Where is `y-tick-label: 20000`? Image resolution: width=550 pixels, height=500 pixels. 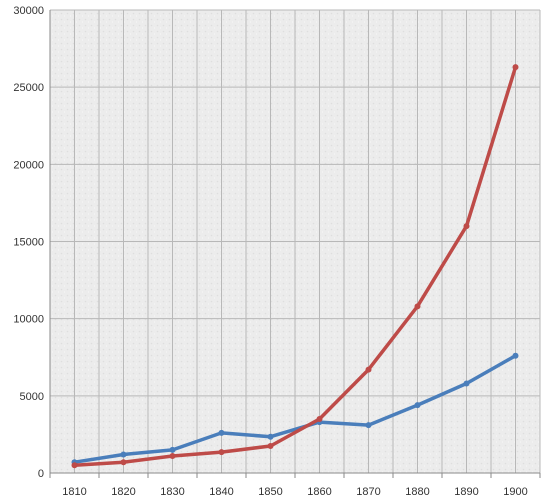
y-tick-label: 20000 is located at coordinates (28, 165).